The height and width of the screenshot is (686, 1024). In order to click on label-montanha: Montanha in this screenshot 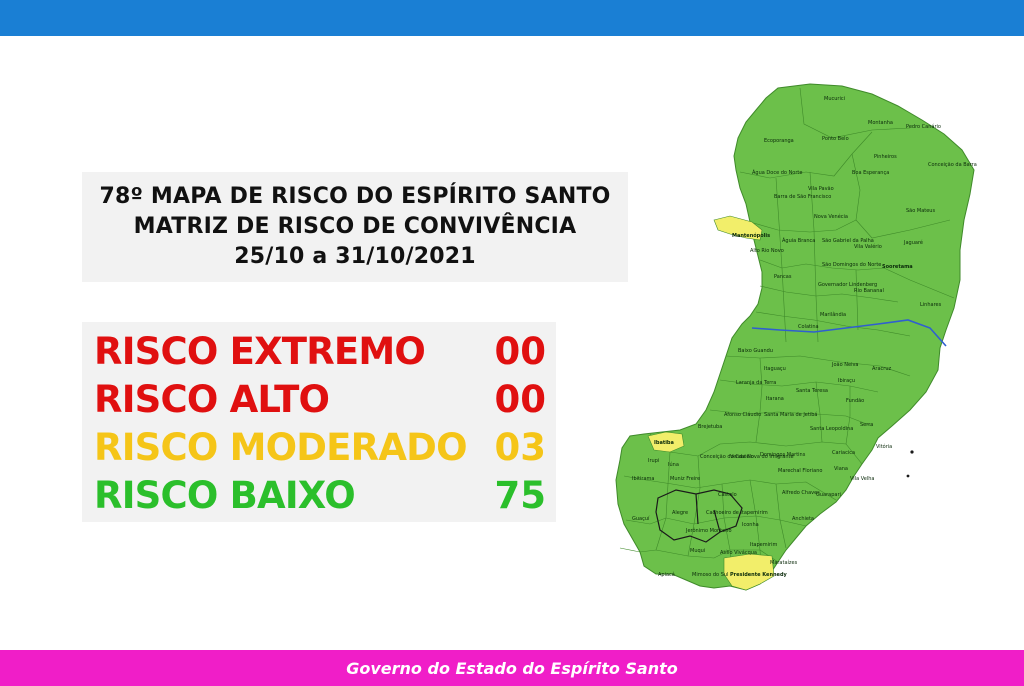, I will do `click(880, 123)`.